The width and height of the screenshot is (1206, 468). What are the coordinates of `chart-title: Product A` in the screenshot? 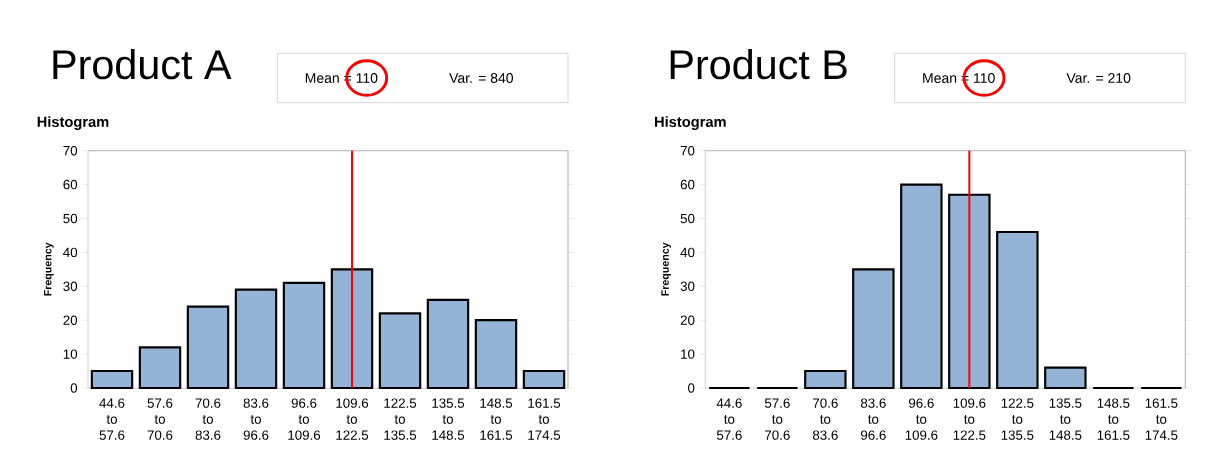 It's located at (142, 64).